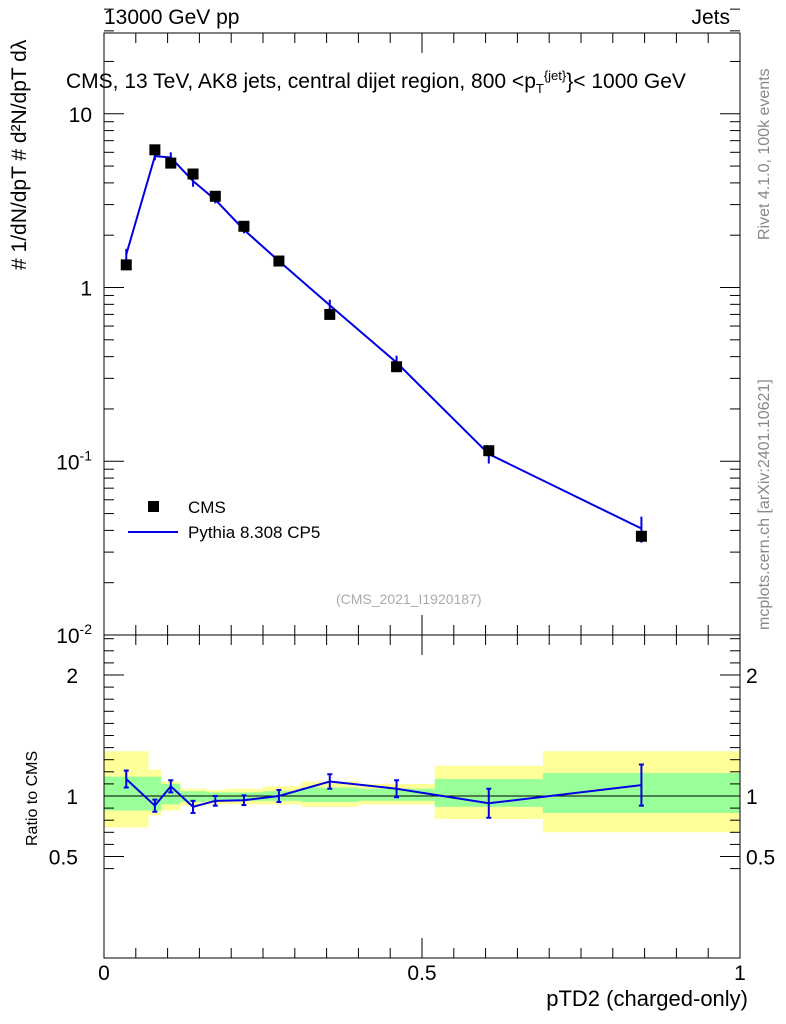 The width and height of the screenshot is (786, 1024). Describe the element at coordinates (409, 599) in the screenshot. I see `analysis-id-watermark: (CMS_2021_I1920187)` at that location.